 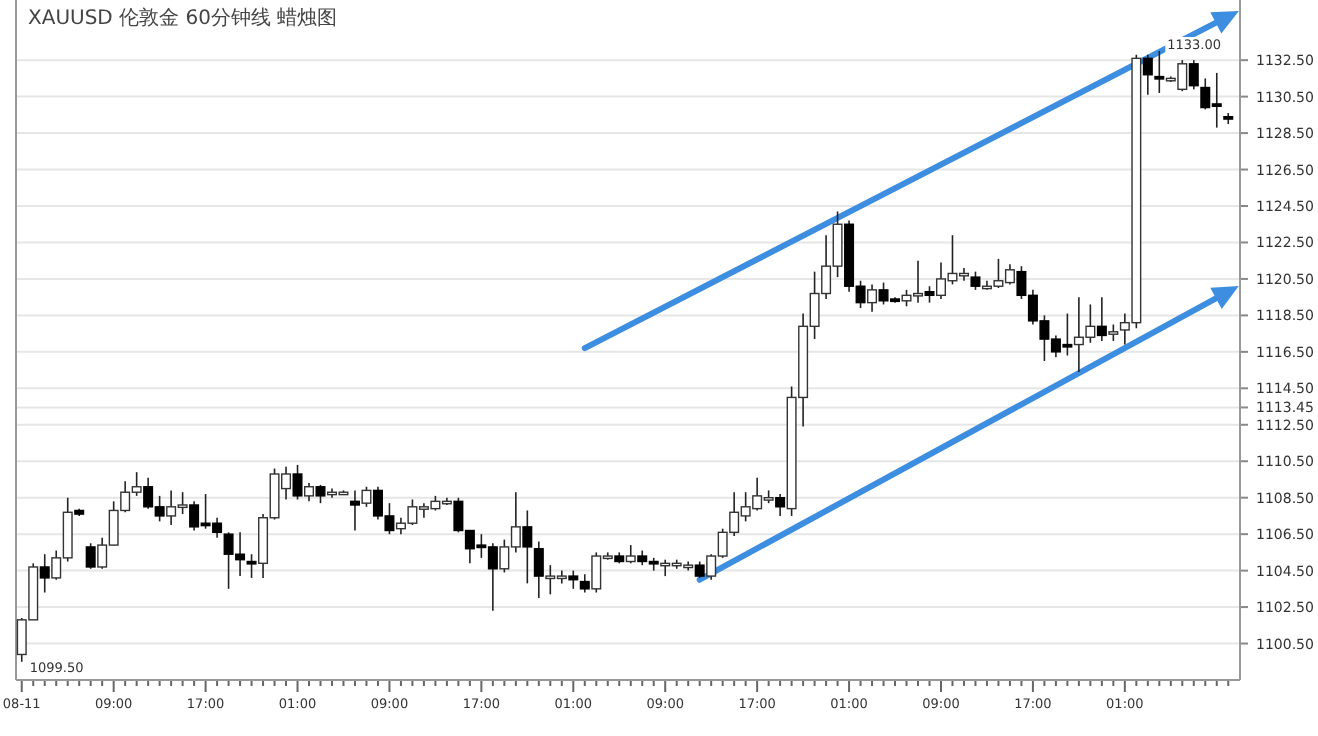 I want to click on chart-title: XAUUSD 伦敦金 60分钟线 蜡烛图, so click(x=183, y=18).